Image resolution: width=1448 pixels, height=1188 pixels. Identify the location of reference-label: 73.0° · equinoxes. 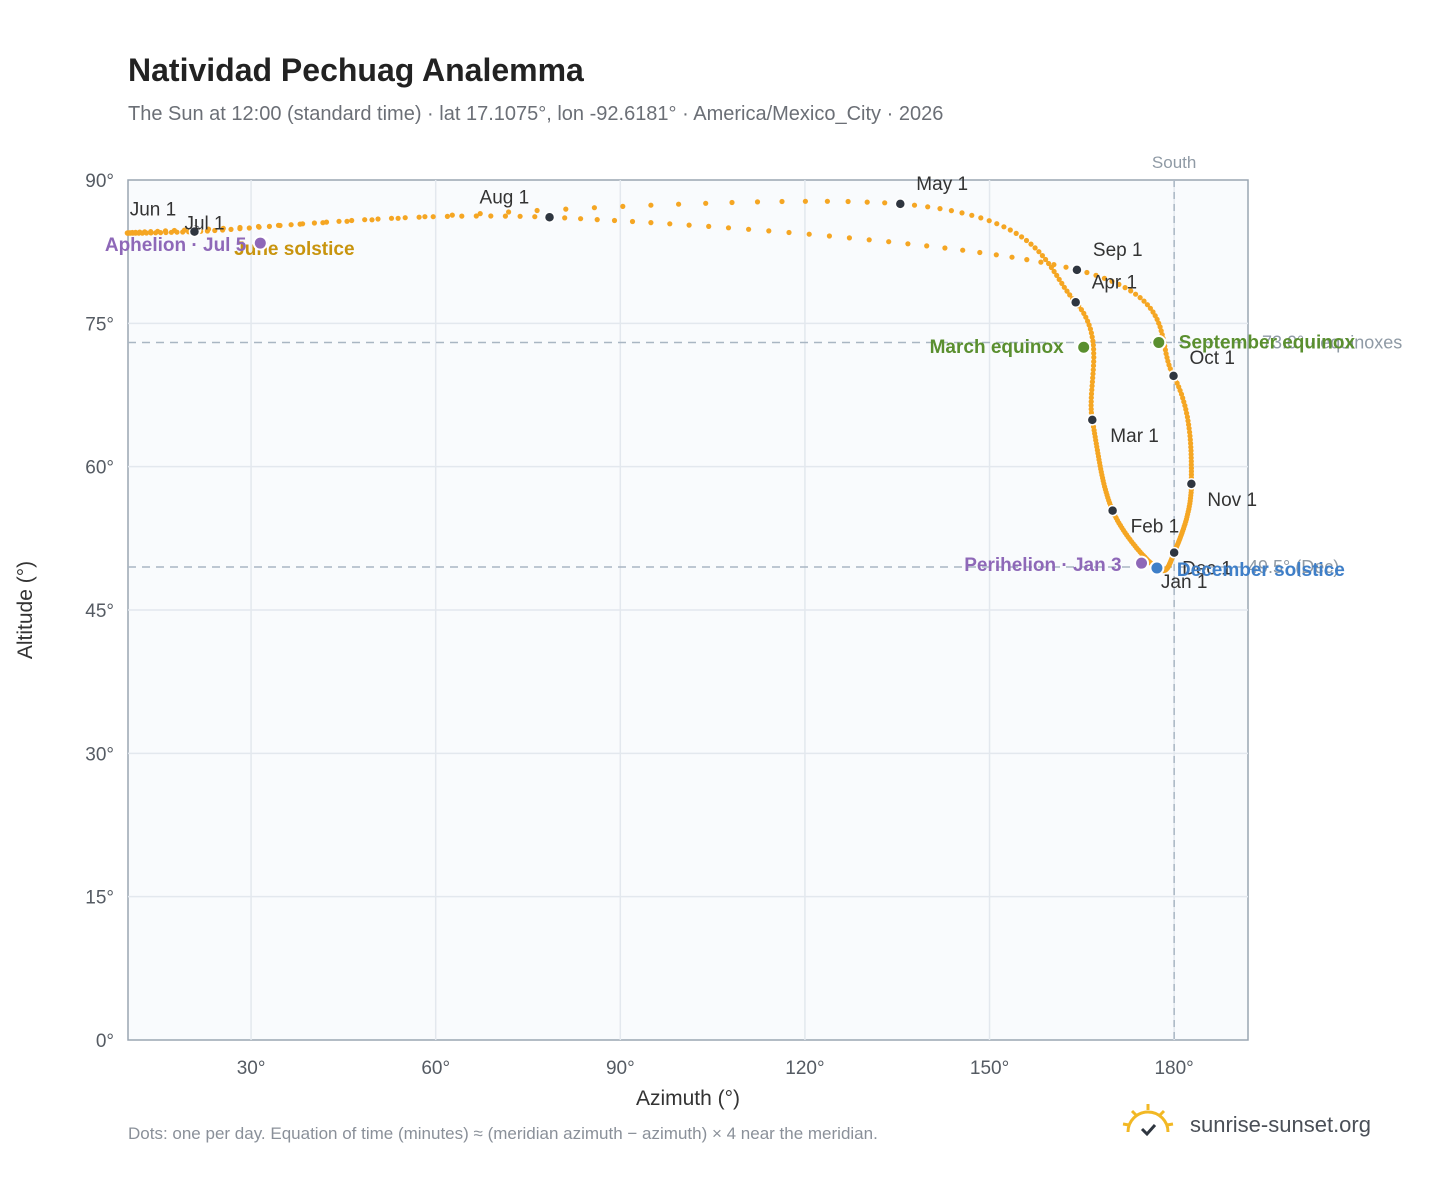
(1332, 342).